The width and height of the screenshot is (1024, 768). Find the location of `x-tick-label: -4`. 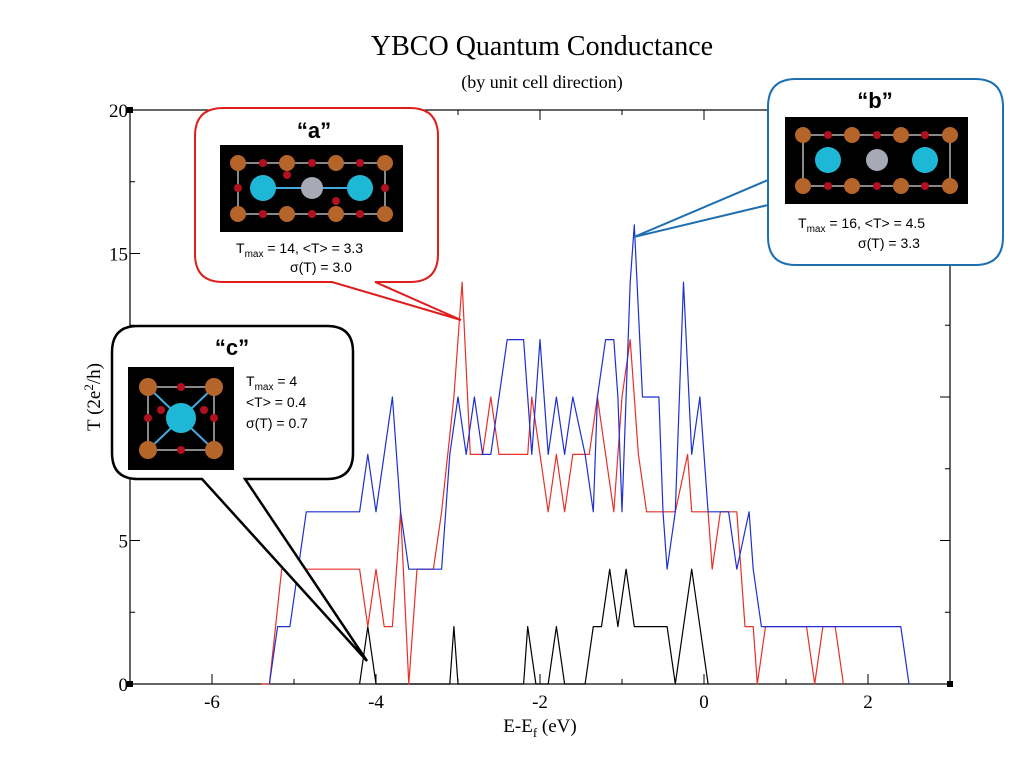

x-tick-label: -4 is located at coordinates (376, 702).